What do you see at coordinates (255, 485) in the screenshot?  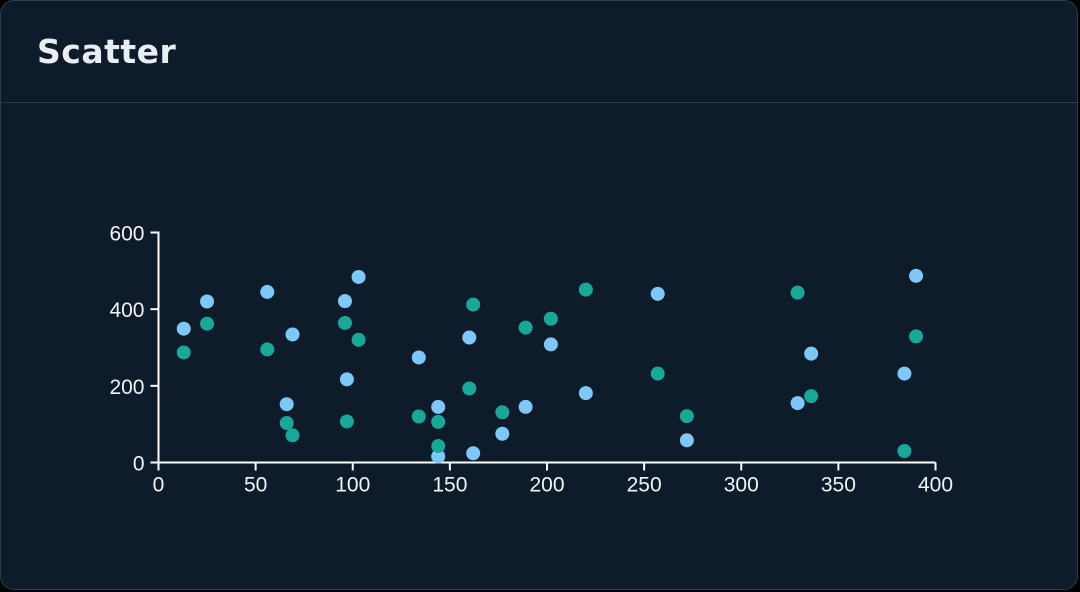 I see `x-tick-label: 50` at bounding box center [255, 485].